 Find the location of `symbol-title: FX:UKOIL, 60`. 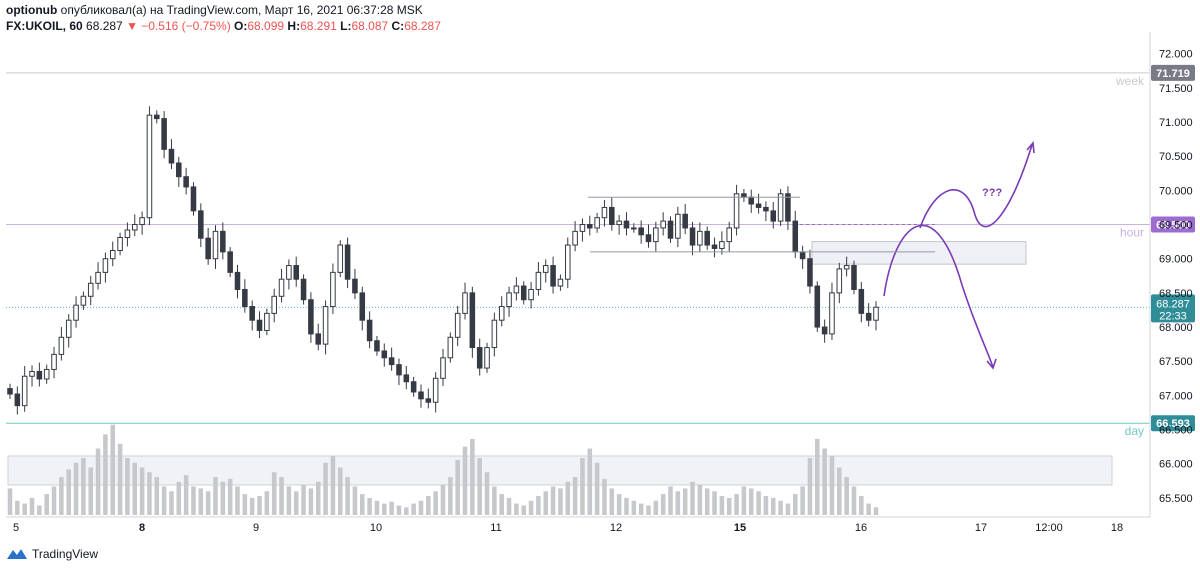

symbol-title: FX:UKOIL, 60 is located at coordinates (44, 26).